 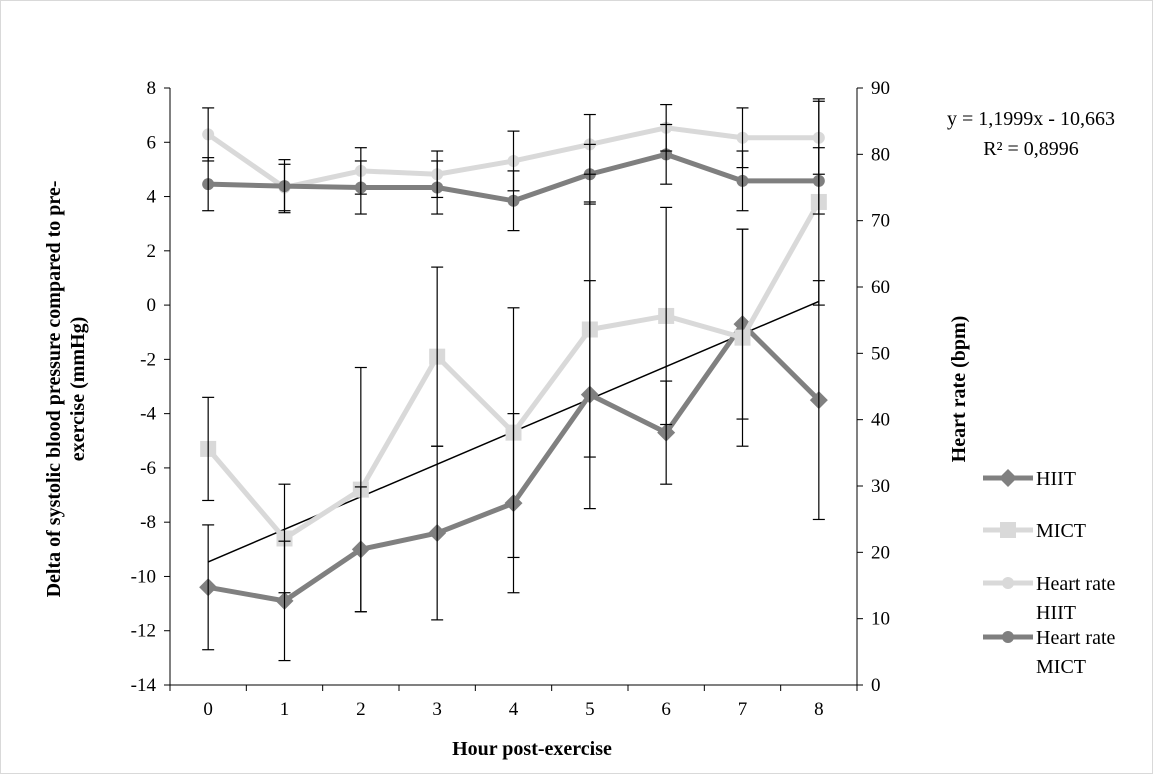 I want to click on right-y-tick-label: 0, so click(x=876, y=685).